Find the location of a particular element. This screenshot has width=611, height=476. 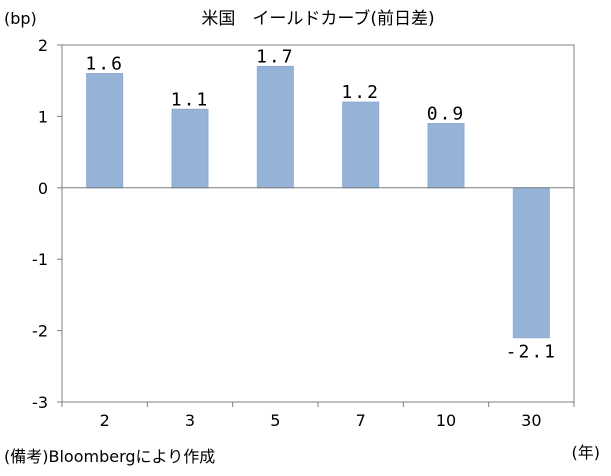

data-label: 1.7 is located at coordinates (275, 56).